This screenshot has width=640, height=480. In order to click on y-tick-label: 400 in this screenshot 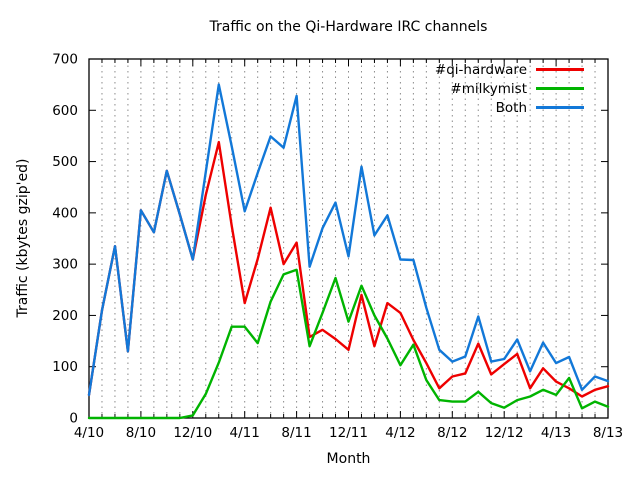, I will do `click(65, 213)`.